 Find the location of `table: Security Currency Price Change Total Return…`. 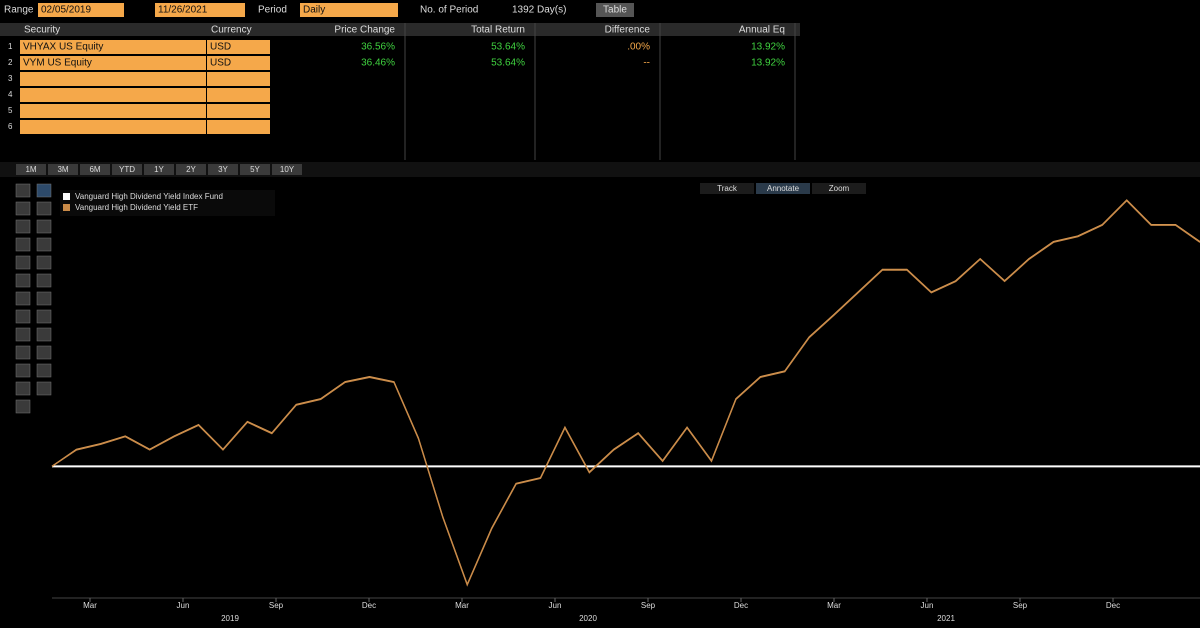

table: Security Currency Price Change Total Return… is located at coordinates (402, 91).